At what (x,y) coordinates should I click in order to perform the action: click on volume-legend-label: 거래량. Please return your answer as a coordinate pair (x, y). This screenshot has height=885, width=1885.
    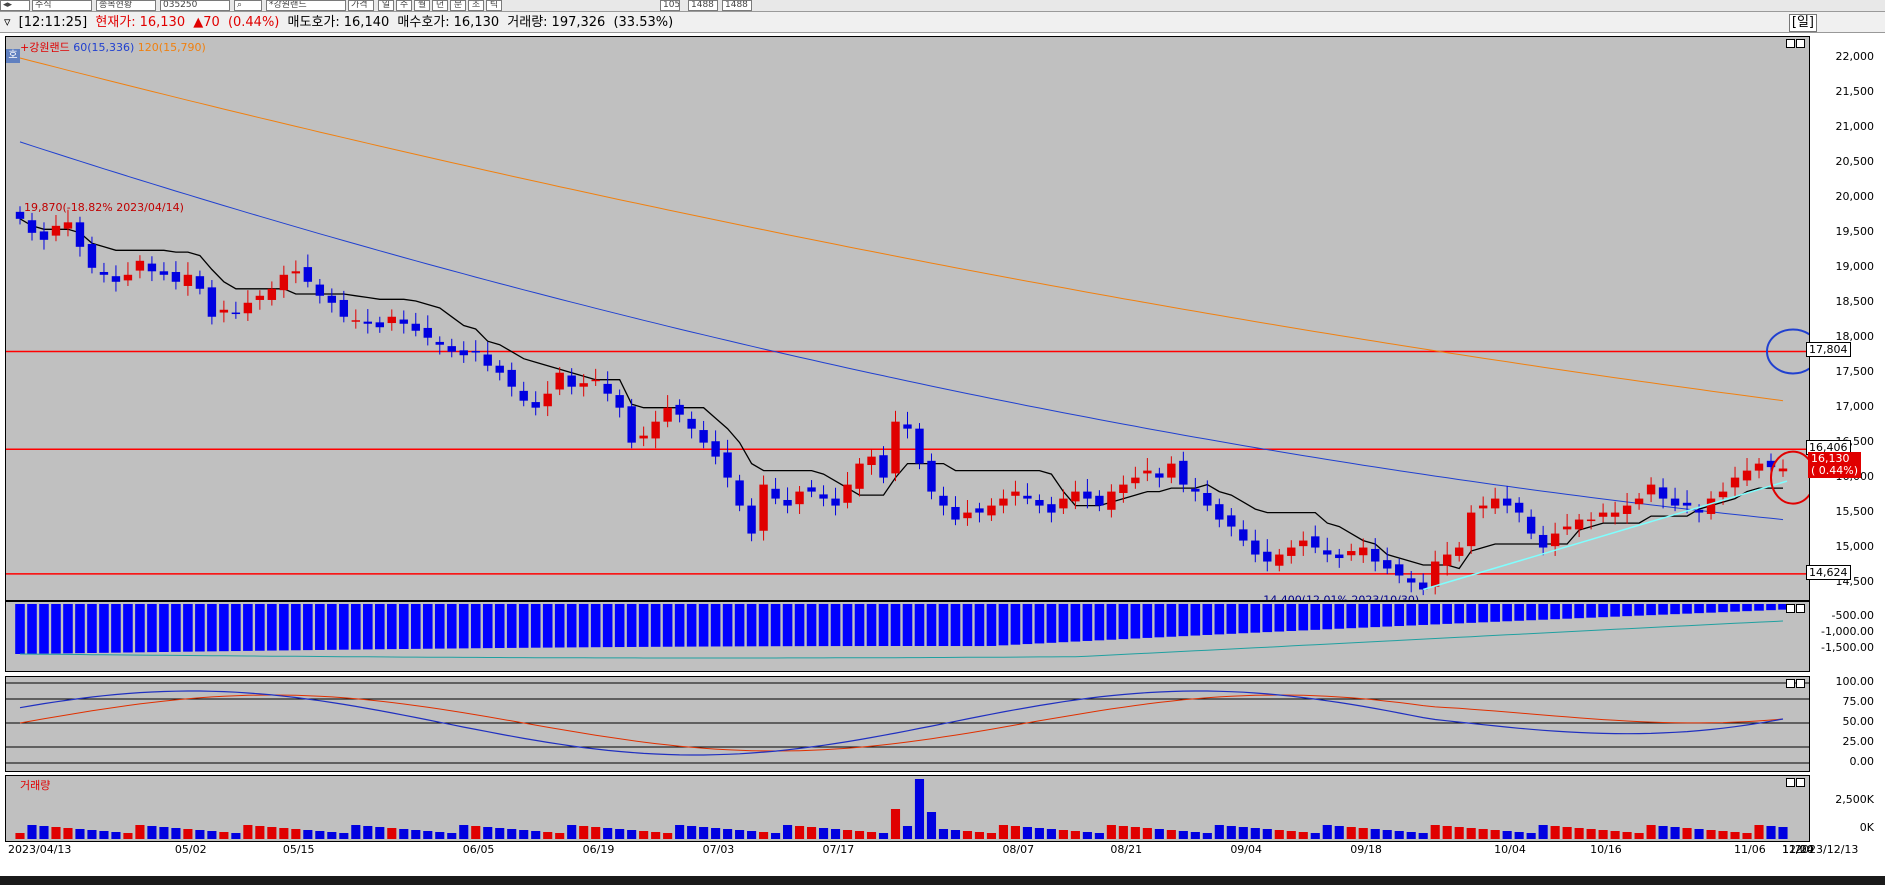
    Looking at the image, I should click on (35, 785).